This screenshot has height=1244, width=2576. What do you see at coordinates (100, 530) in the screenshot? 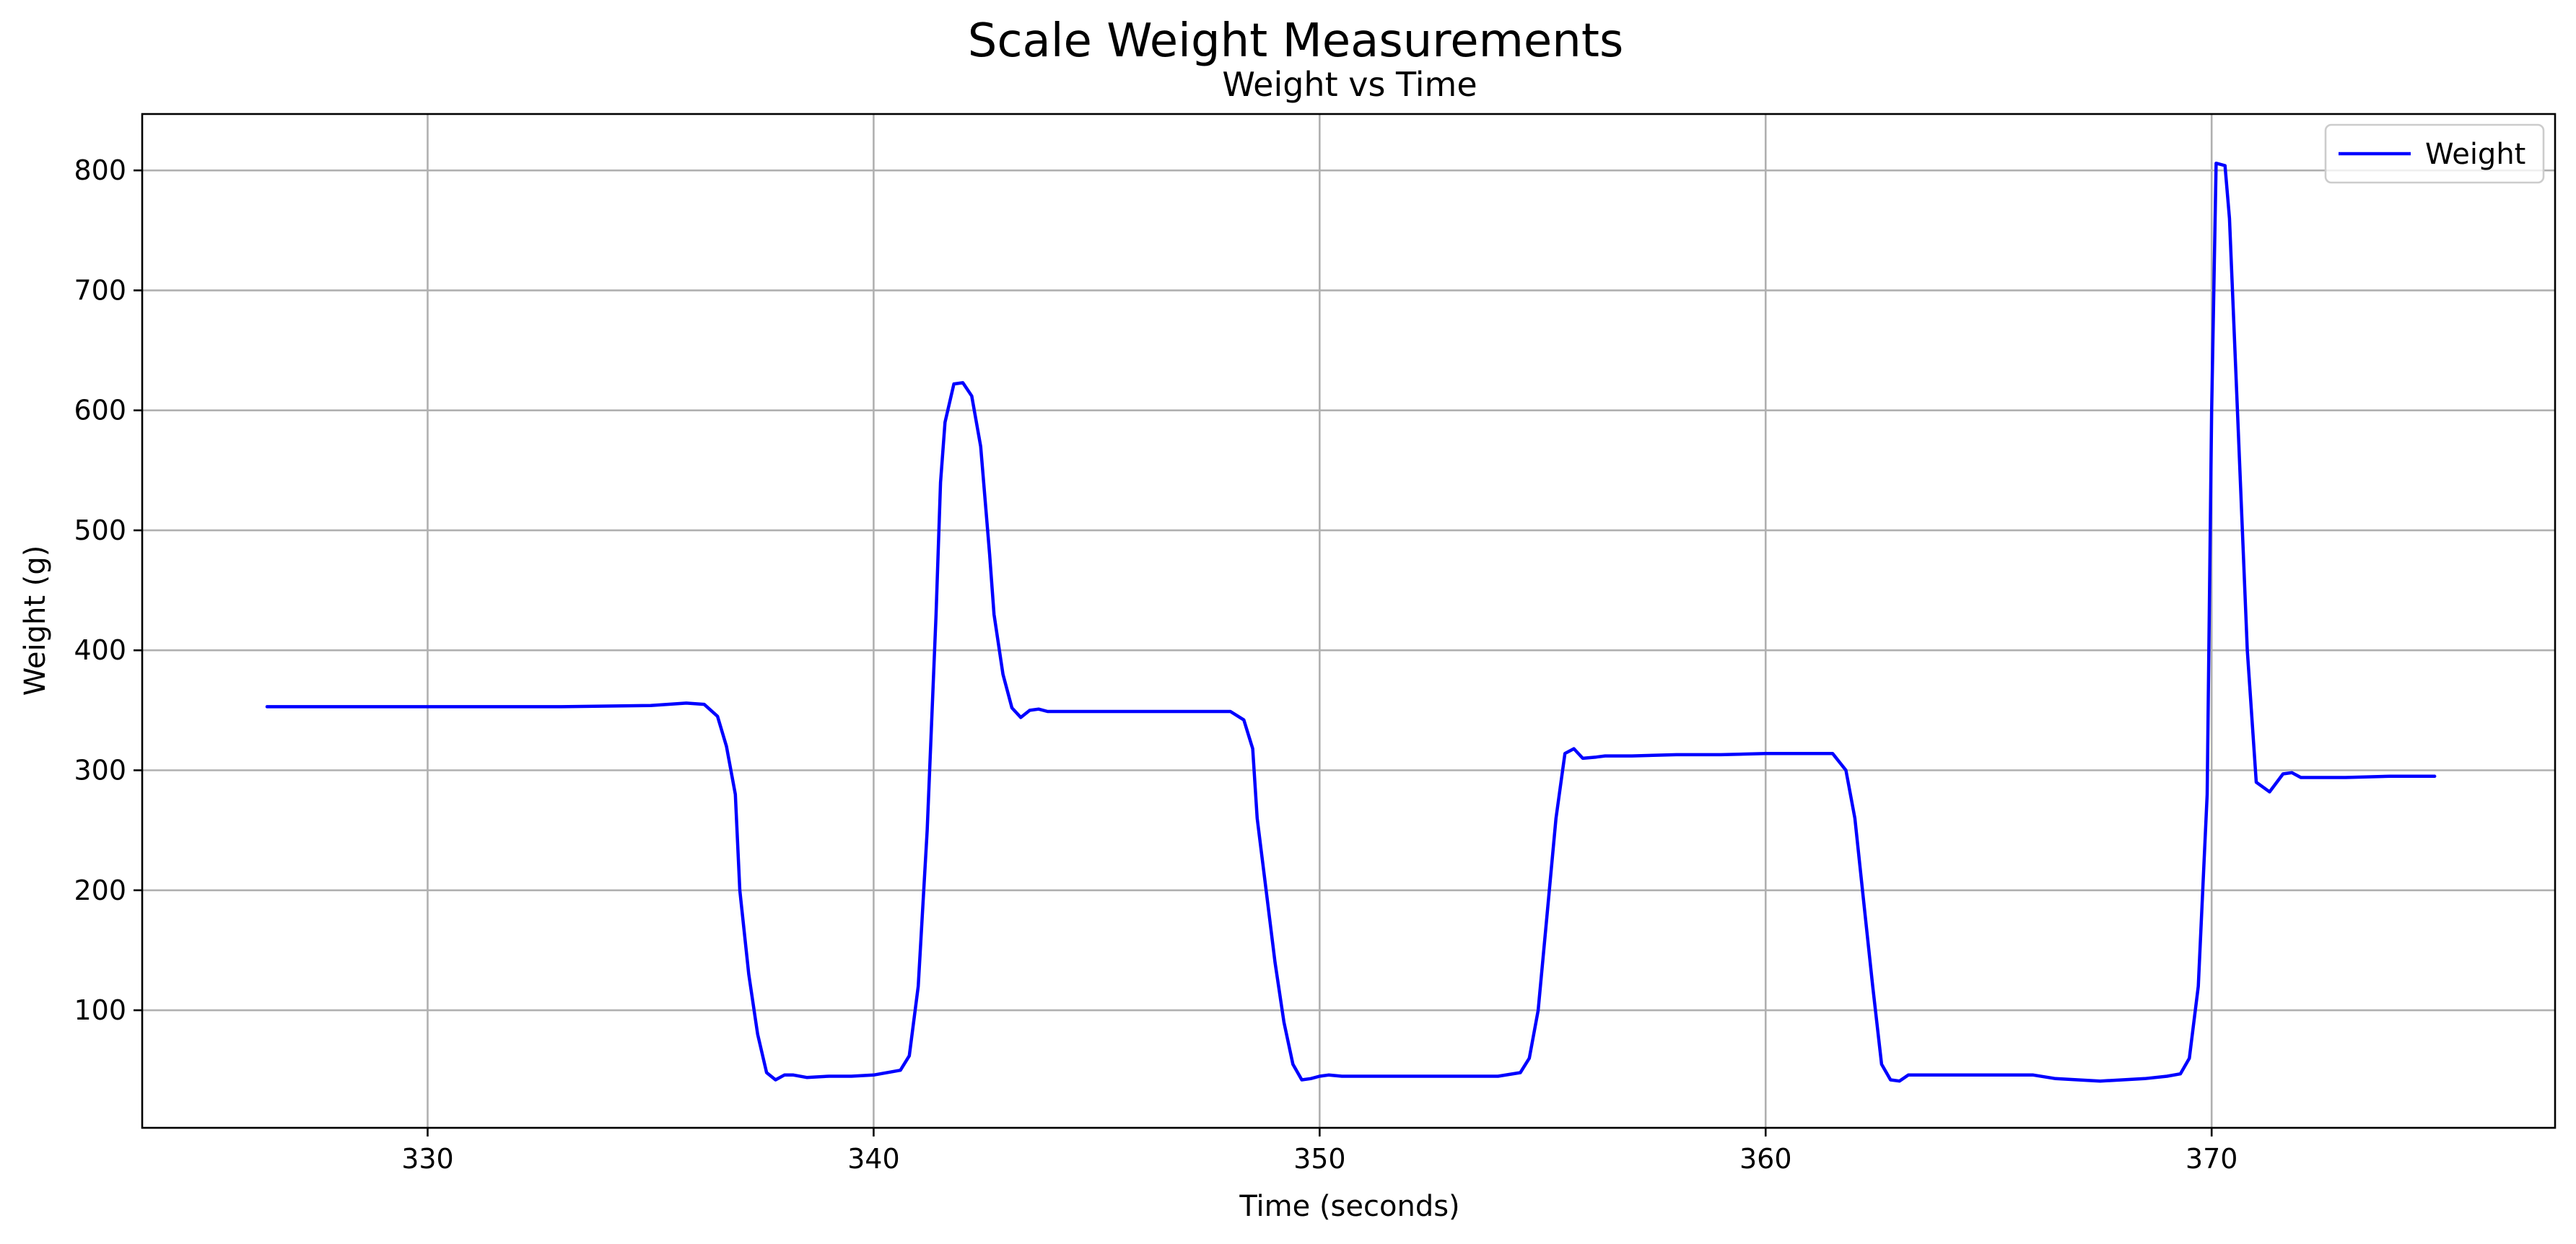
I see `y-tick-label: 500` at bounding box center [100, 530].